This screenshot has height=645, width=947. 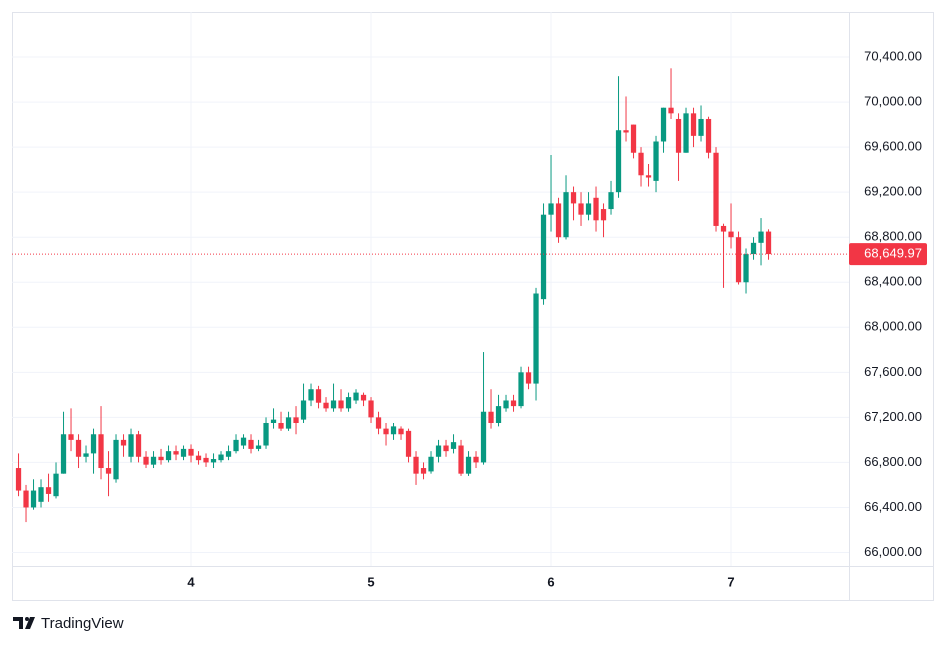 What do you see at coordinates (893, 371) in the screenshot?
I see `y-tick-label: 67,600.00` at bounding box center [893, 371].